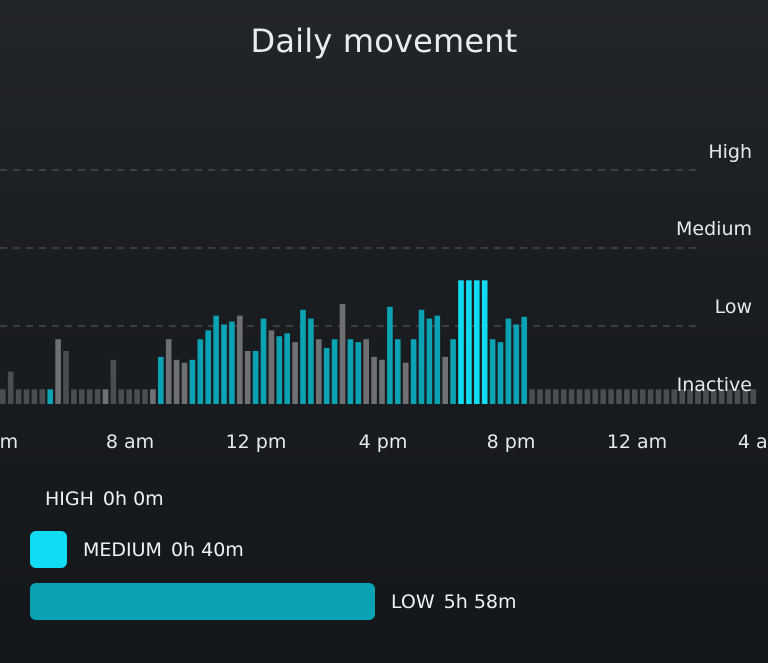 This screenshot has width=768, height=663. What do you see at coordinates (753, 442) in the screenshot?
I see `x-tick-label: 4 am` at bounding box center [753, 442].